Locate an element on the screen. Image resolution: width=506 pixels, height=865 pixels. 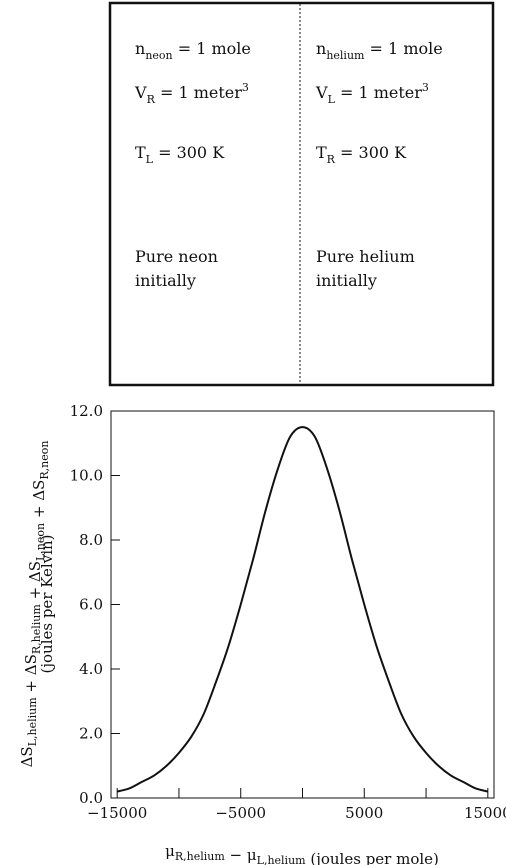
left-n-neon: nneon = 1 mole is located at coordinates (193, 50).